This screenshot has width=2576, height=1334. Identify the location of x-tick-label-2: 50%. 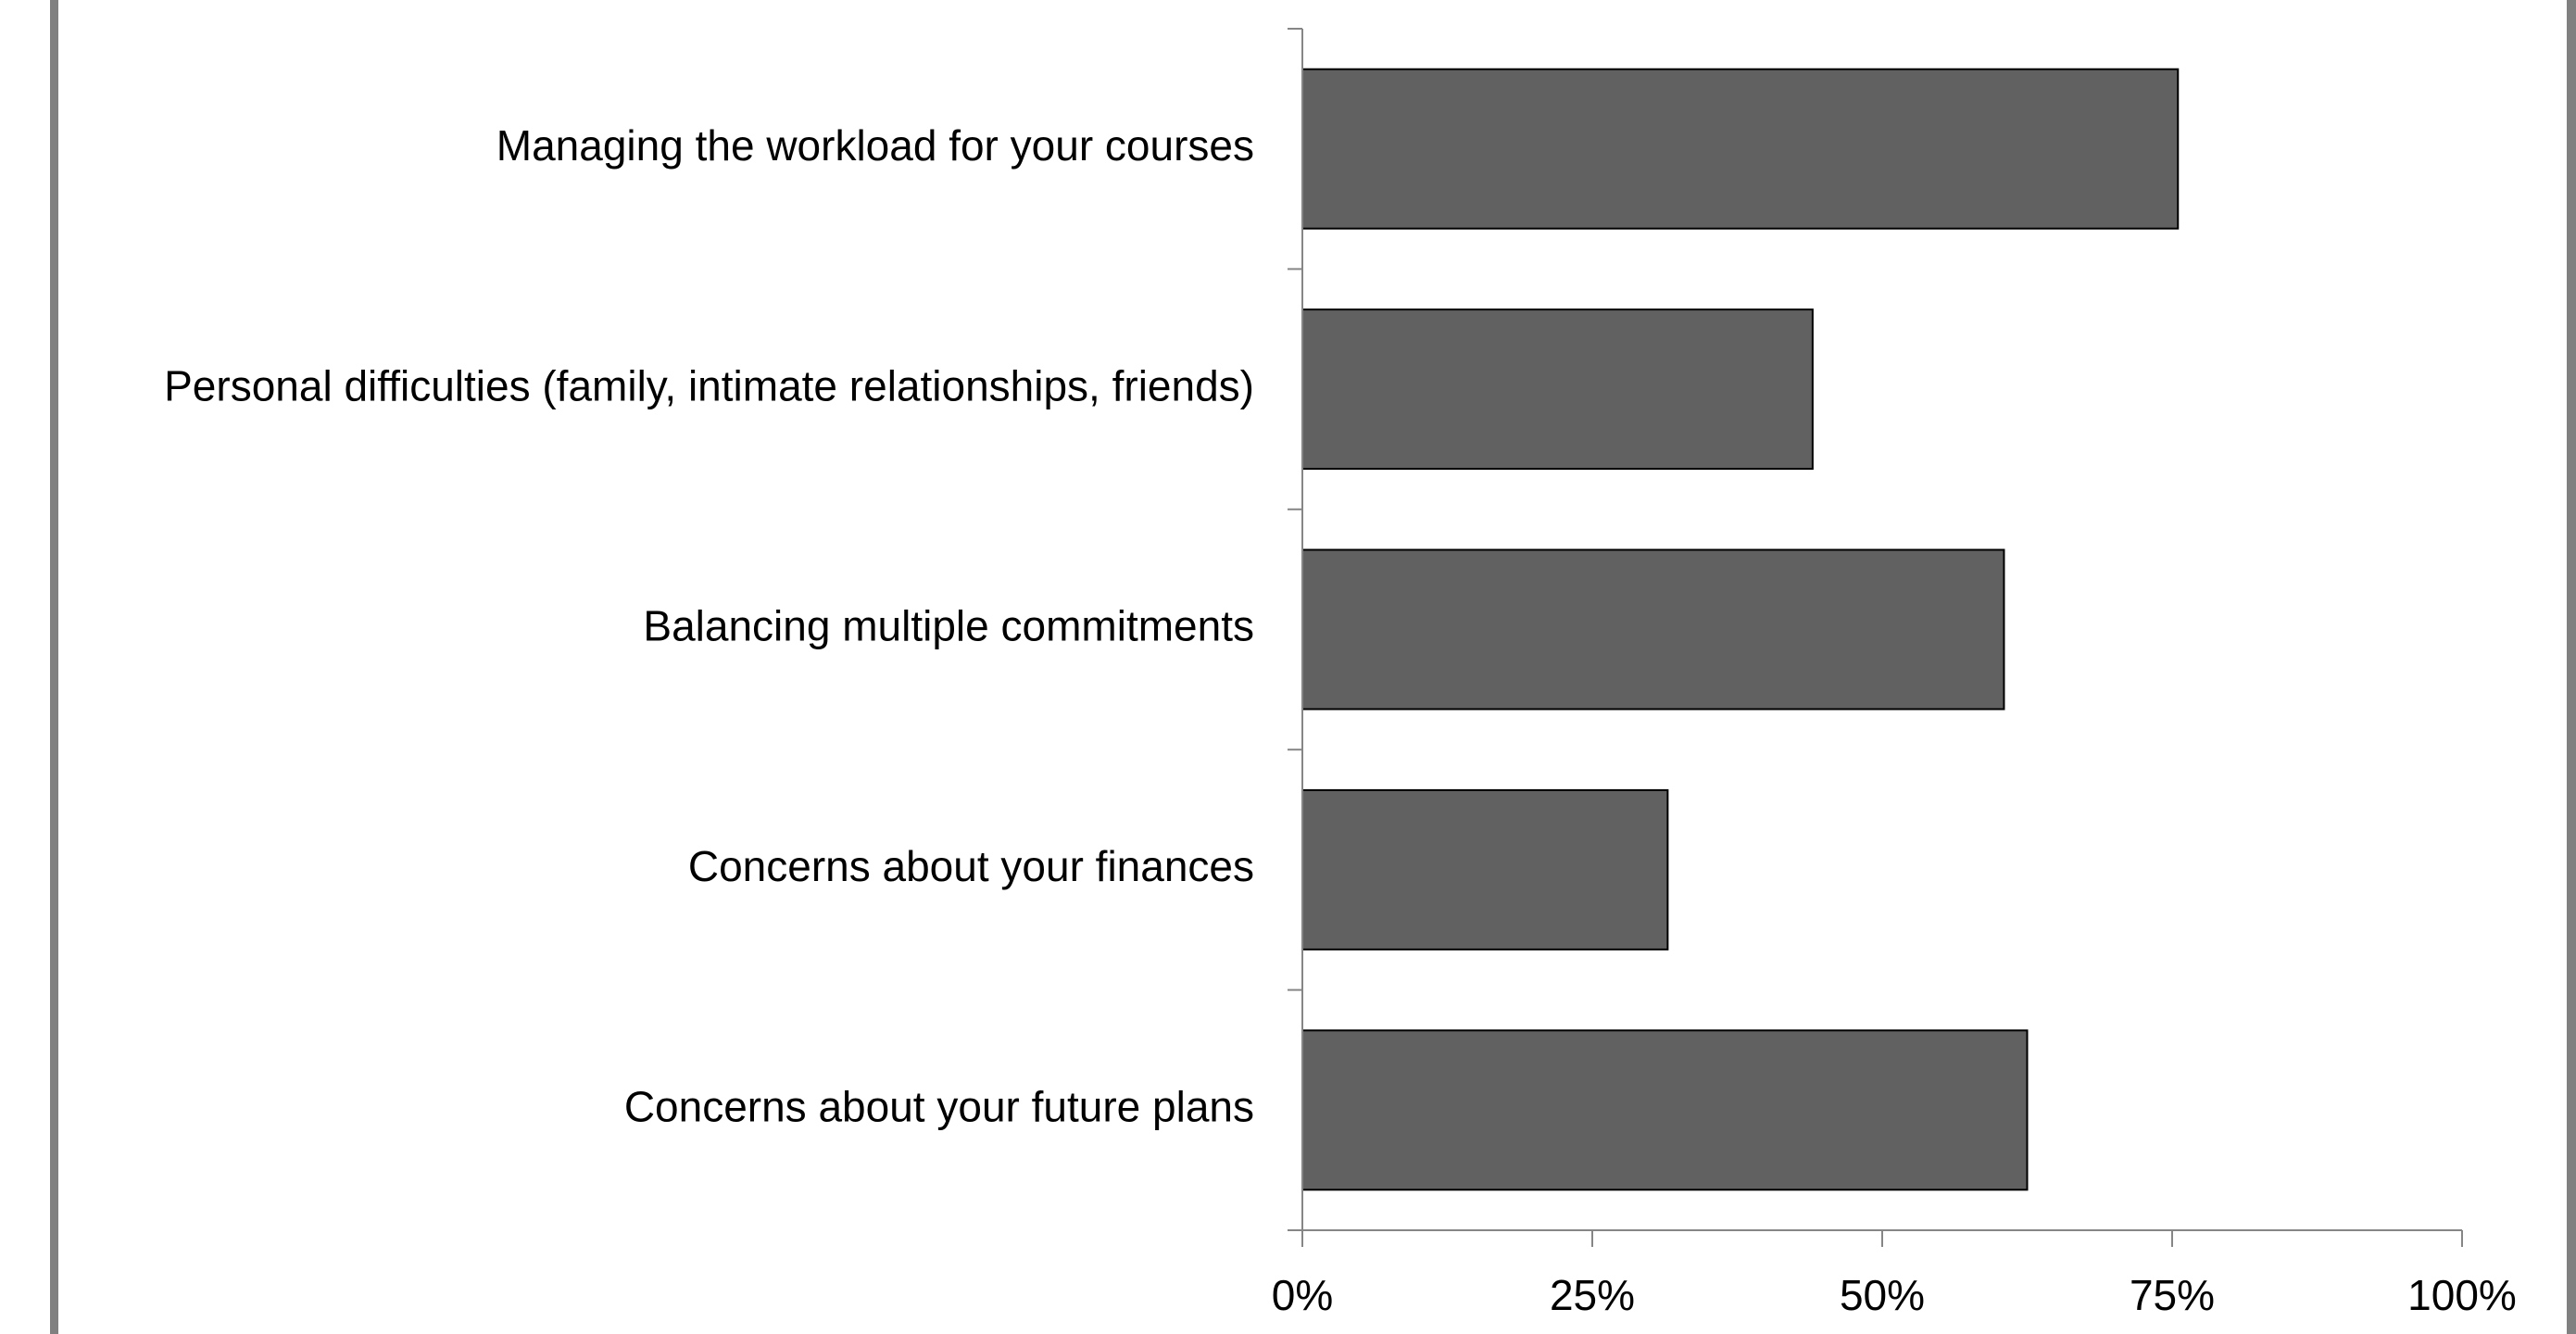
(1882, 1295).